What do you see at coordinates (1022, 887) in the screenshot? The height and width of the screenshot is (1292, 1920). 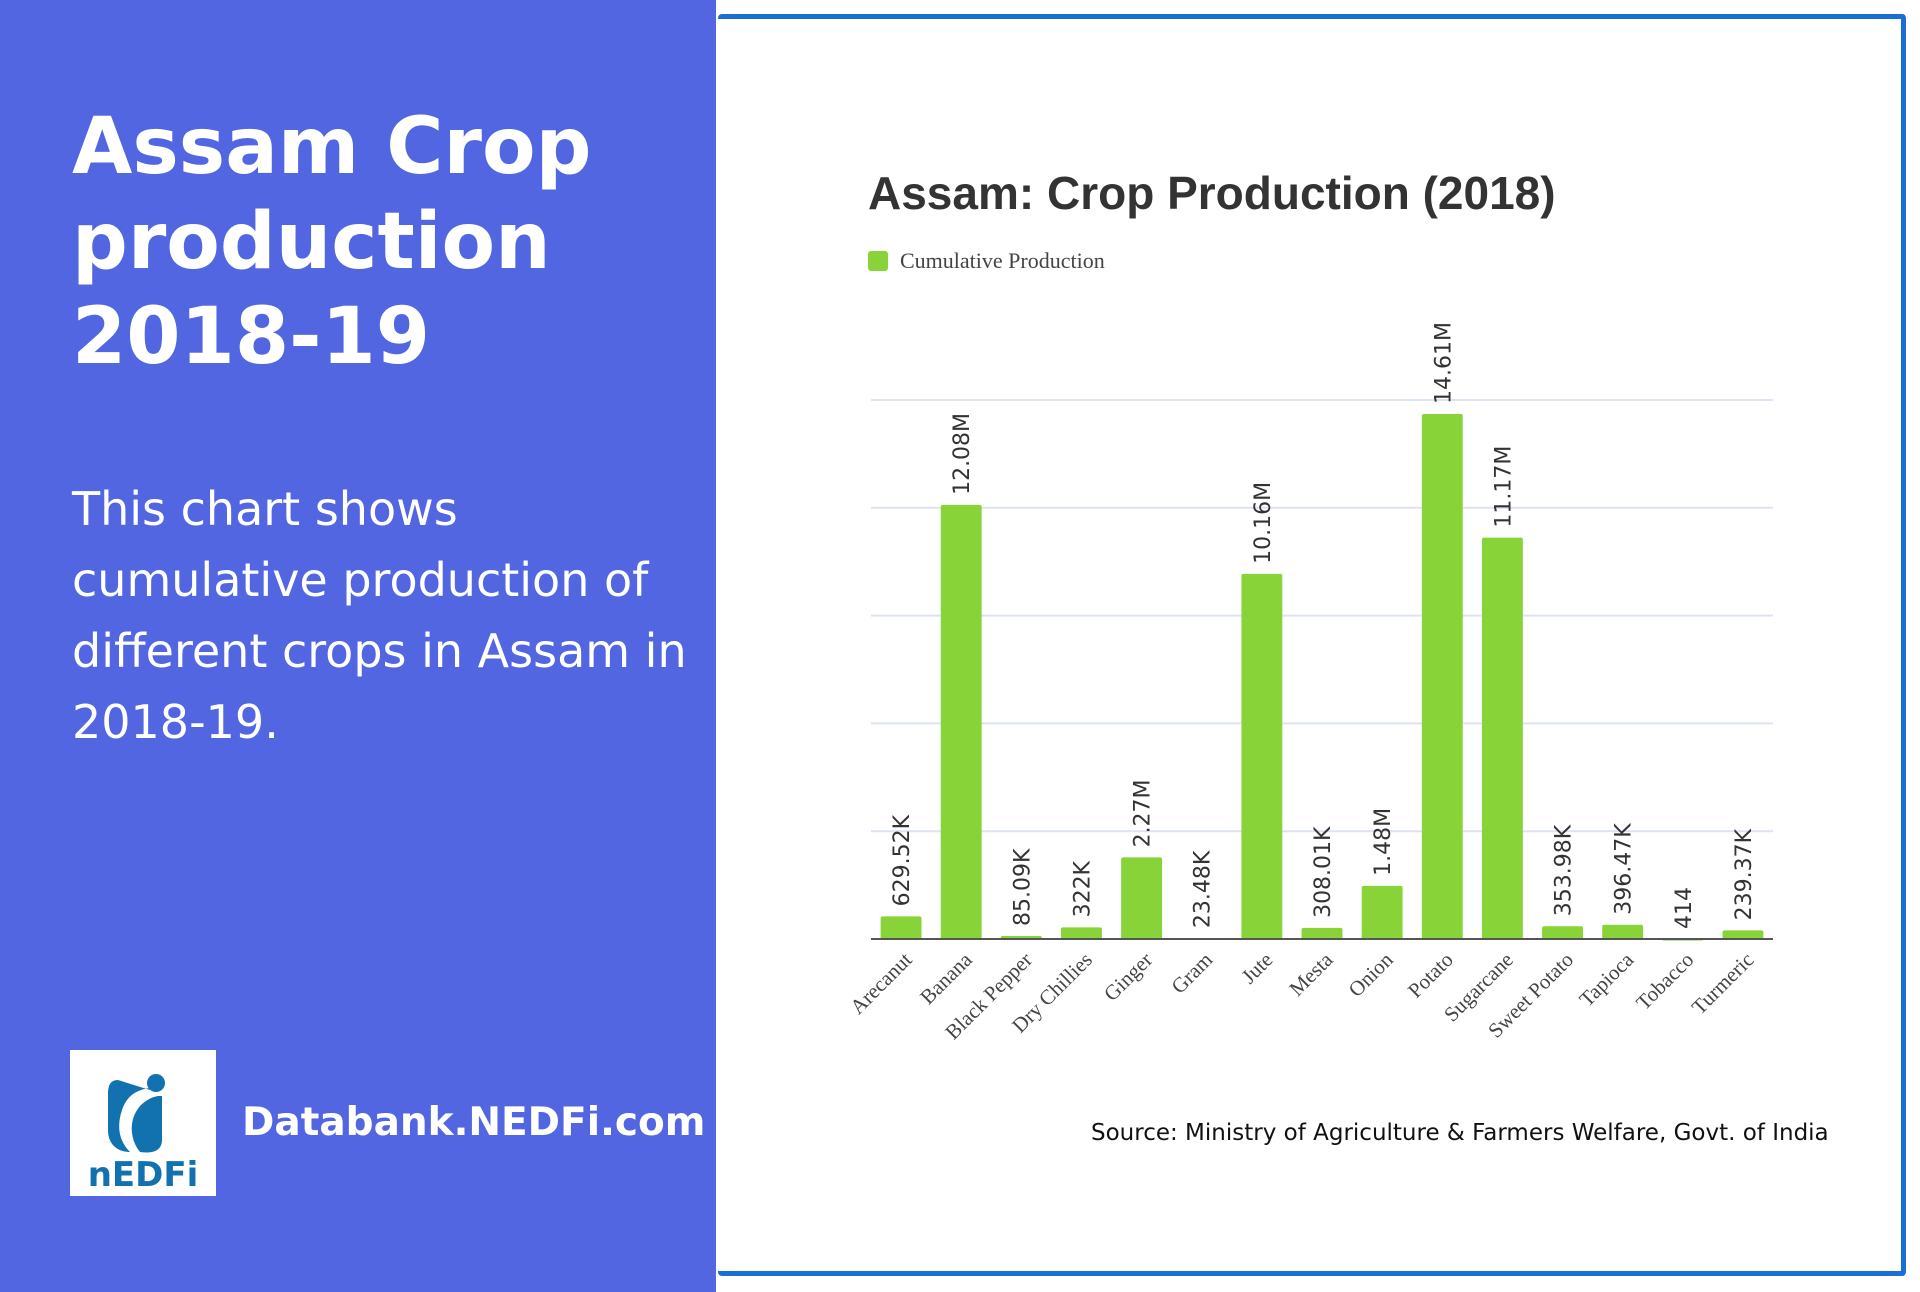 I see `data-label: 85.09K` at bounding box center [1022, 887].